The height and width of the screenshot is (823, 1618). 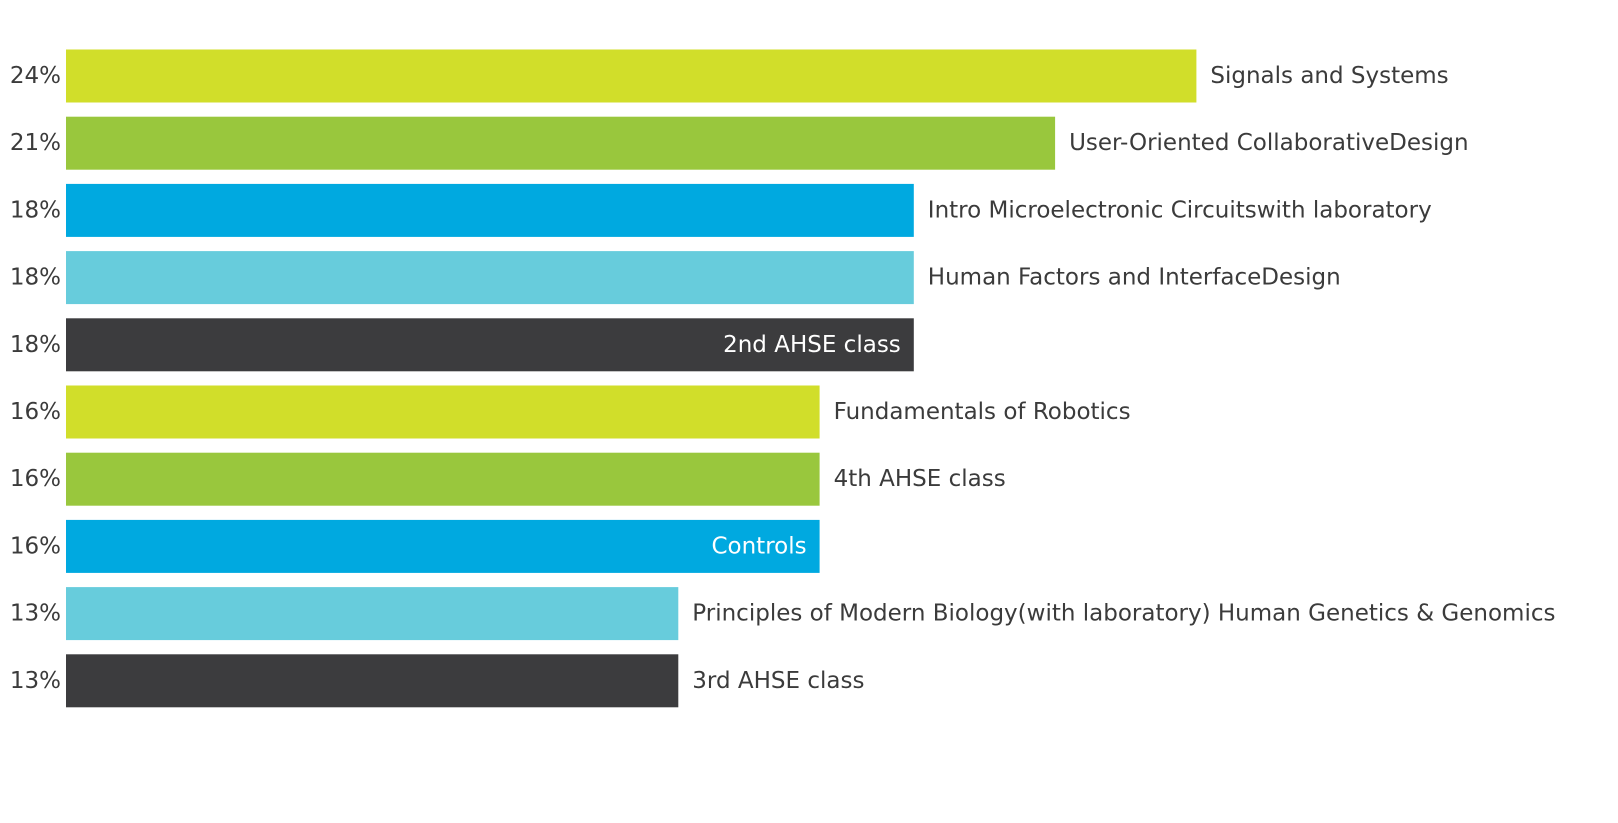 I want to click on bar-row: 16% 4th AHSE class, so click(x=508, y=479).